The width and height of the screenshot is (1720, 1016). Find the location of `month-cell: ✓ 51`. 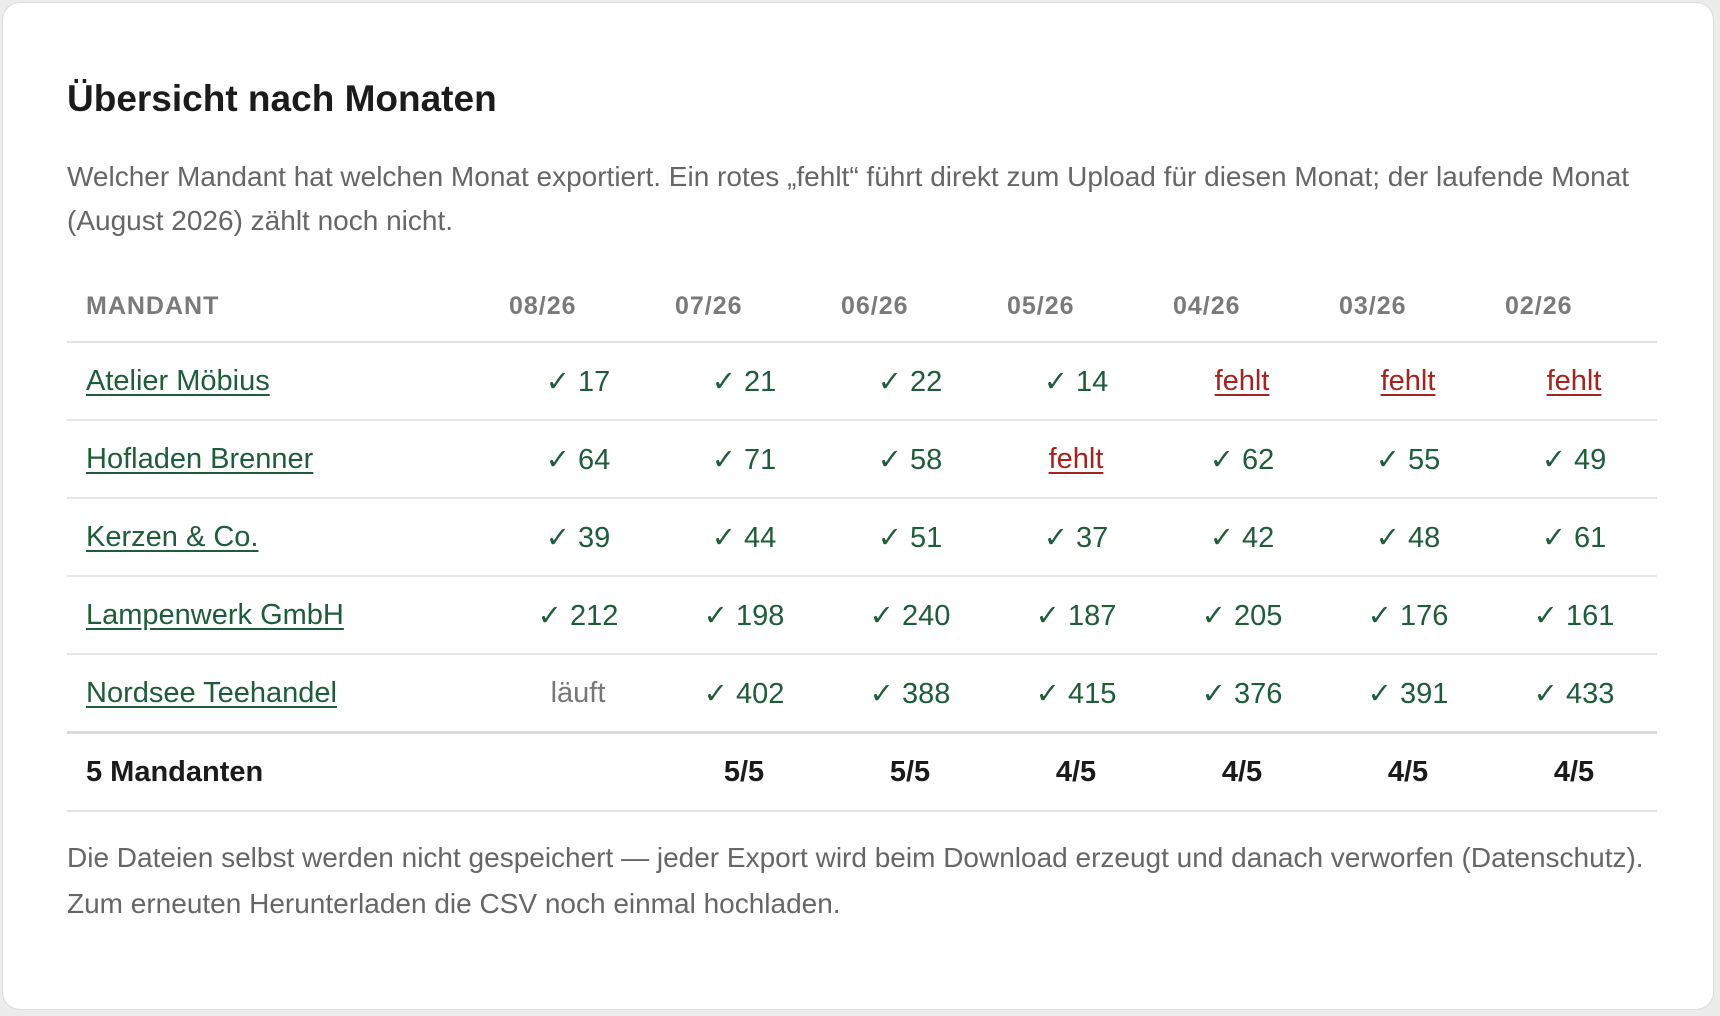

month-cell: ✓ 51 is located at coordinates (910, 537).